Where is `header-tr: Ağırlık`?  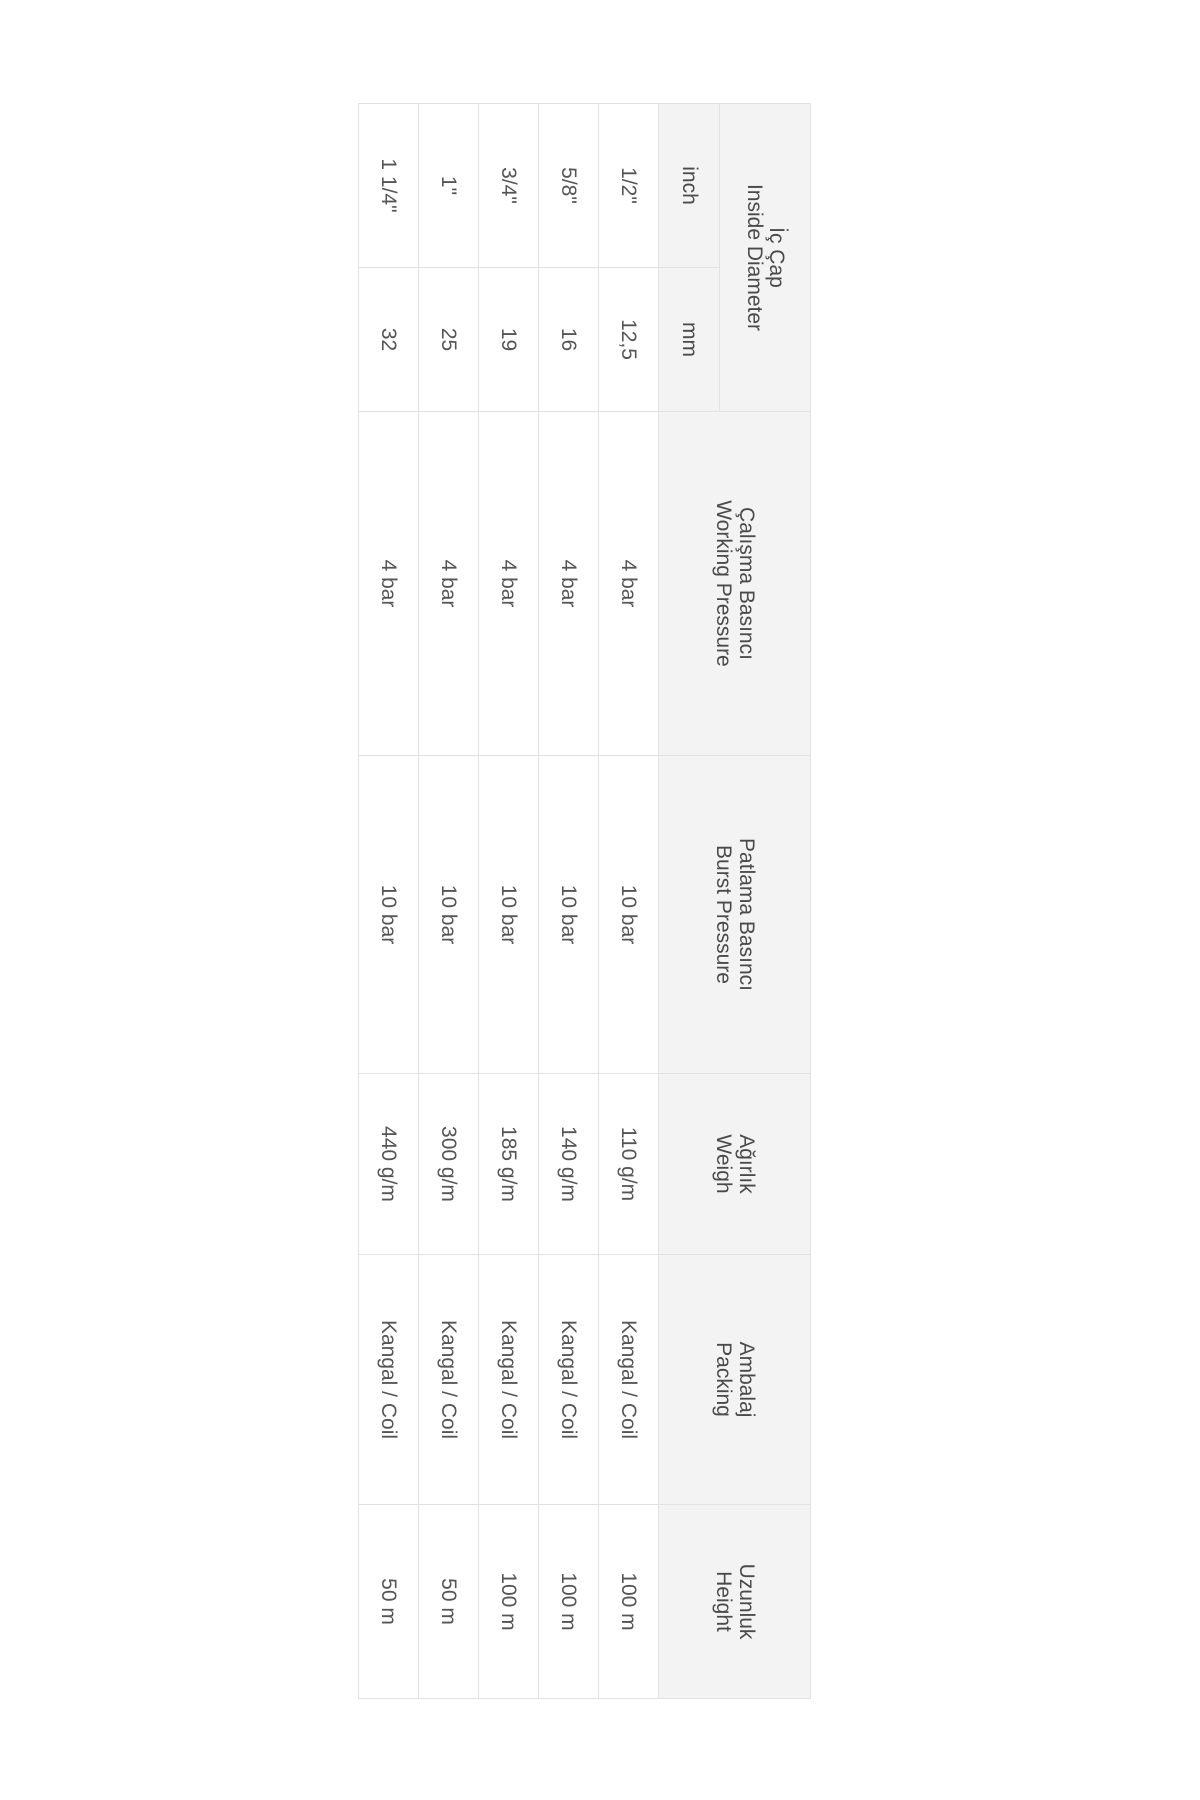 header-tr: Ağırlık is located at coordinates (746, 1164).